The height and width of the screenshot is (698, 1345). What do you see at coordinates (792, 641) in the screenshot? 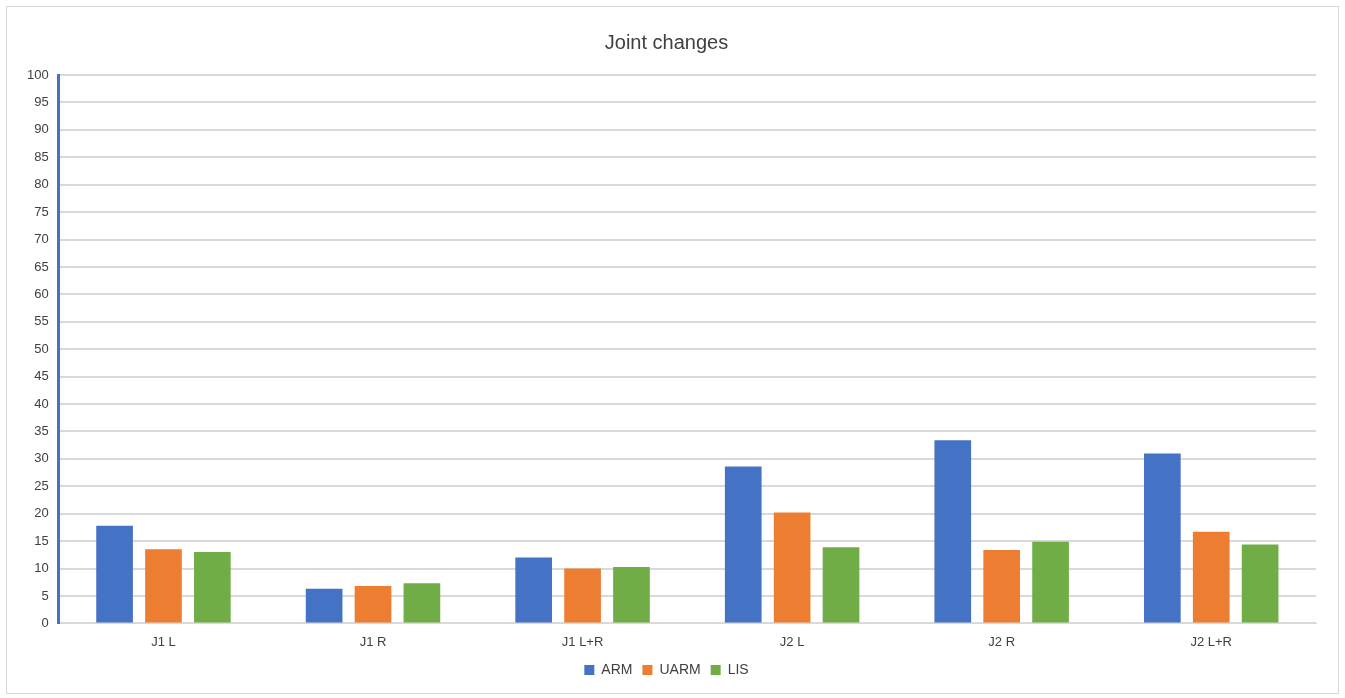
I see `x-tick-label: J2 L` at bounding box center [792, 641].